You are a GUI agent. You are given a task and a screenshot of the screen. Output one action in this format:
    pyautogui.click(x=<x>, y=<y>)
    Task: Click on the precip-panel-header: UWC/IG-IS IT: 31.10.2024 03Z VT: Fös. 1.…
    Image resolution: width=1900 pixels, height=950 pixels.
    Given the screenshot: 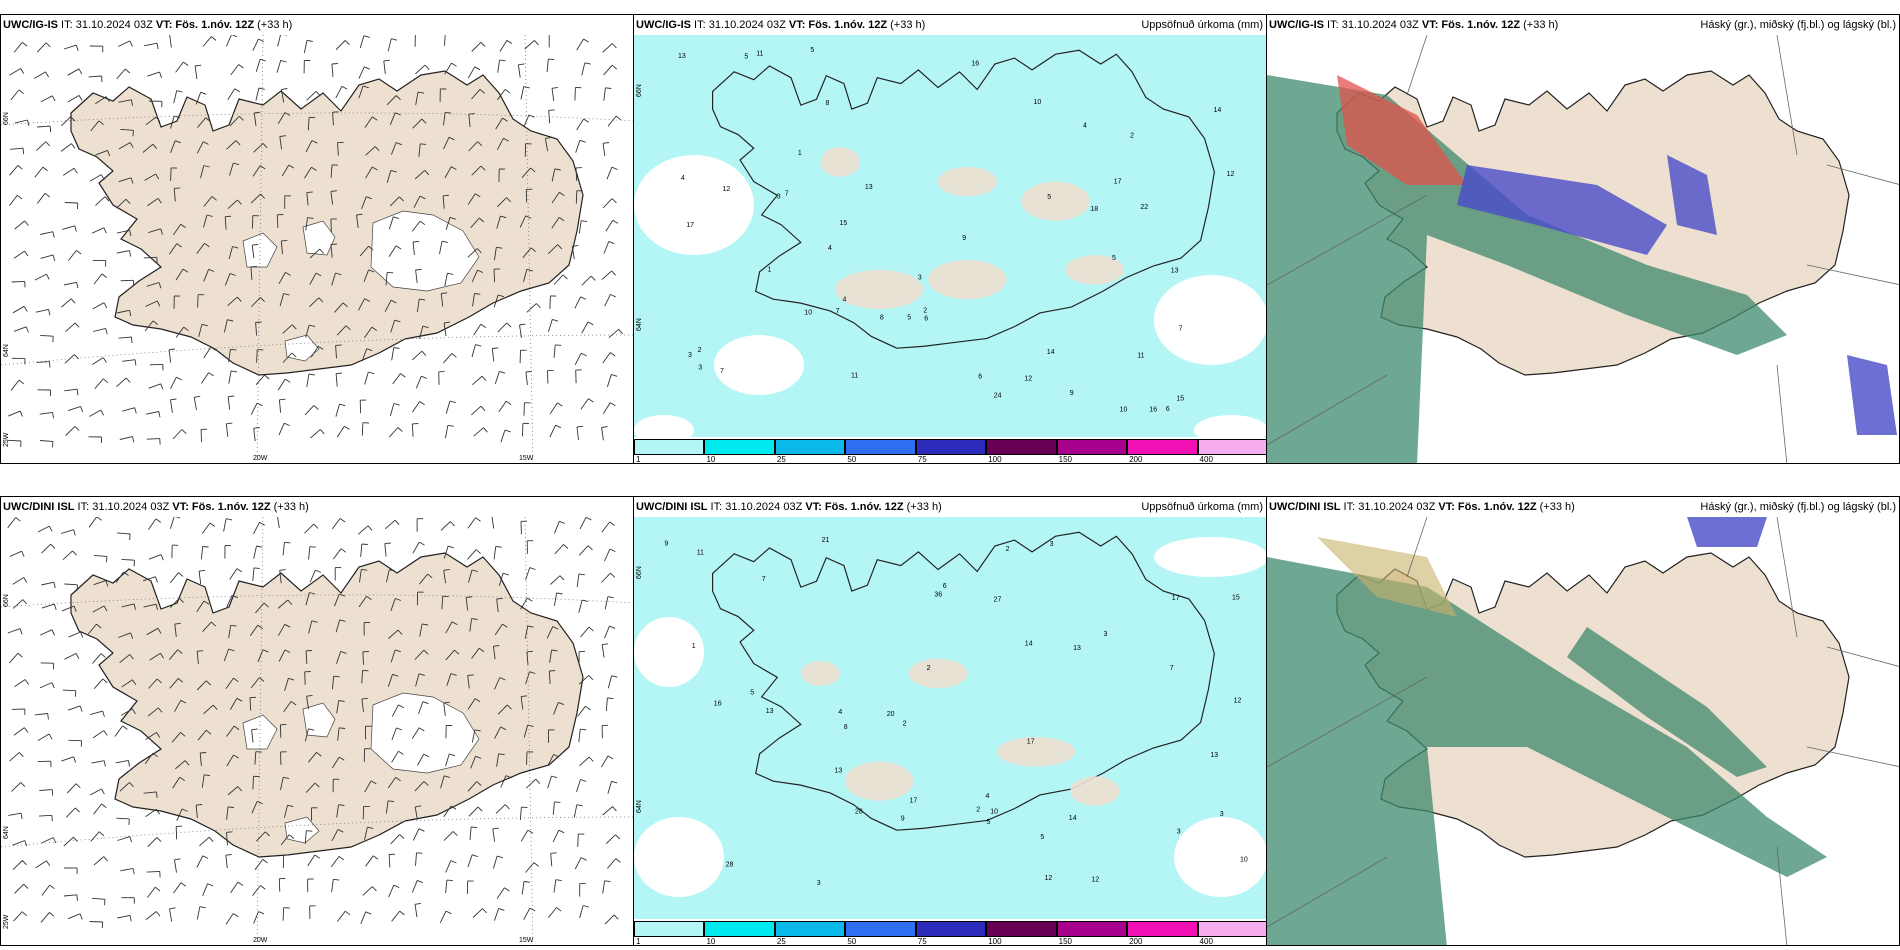 What is the action you would take?
    pyautogui.click(x=950, y=25)
    